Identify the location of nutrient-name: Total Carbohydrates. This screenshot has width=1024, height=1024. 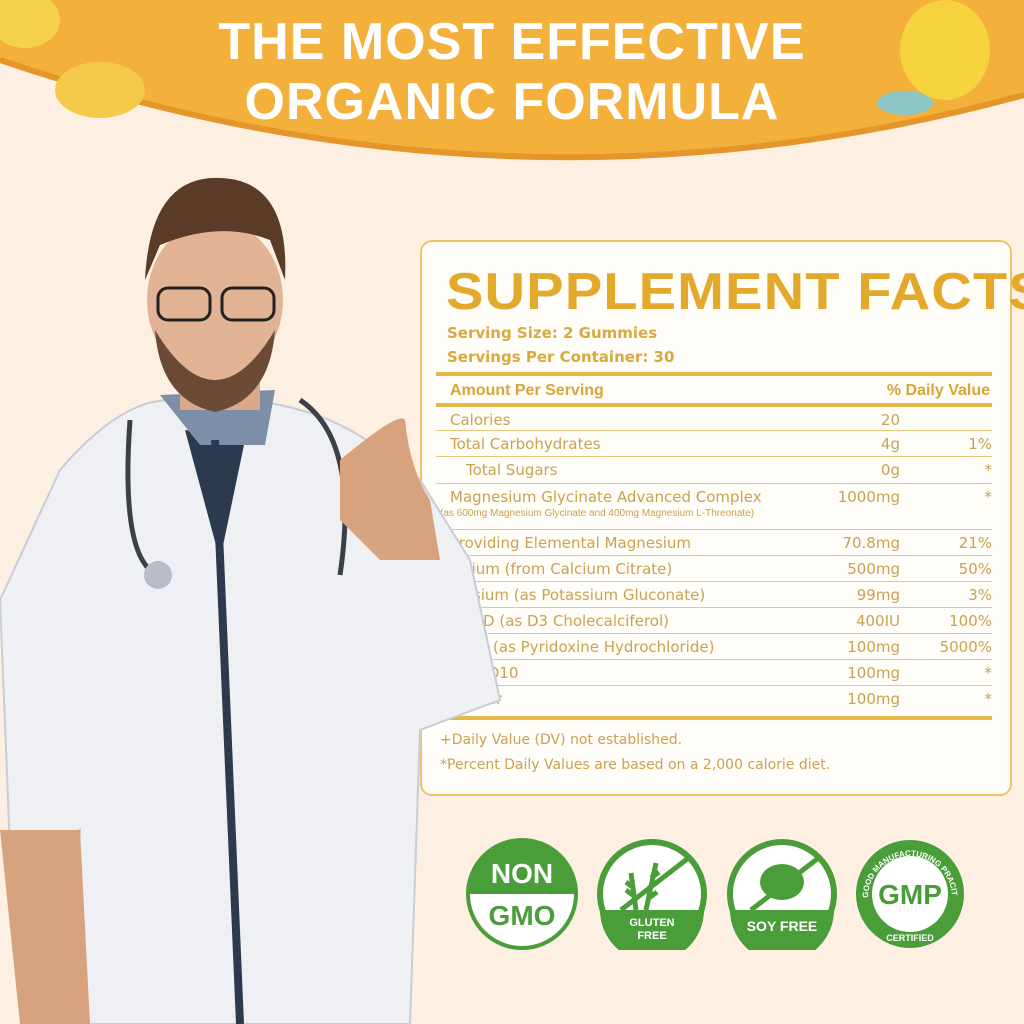
(525, 444).